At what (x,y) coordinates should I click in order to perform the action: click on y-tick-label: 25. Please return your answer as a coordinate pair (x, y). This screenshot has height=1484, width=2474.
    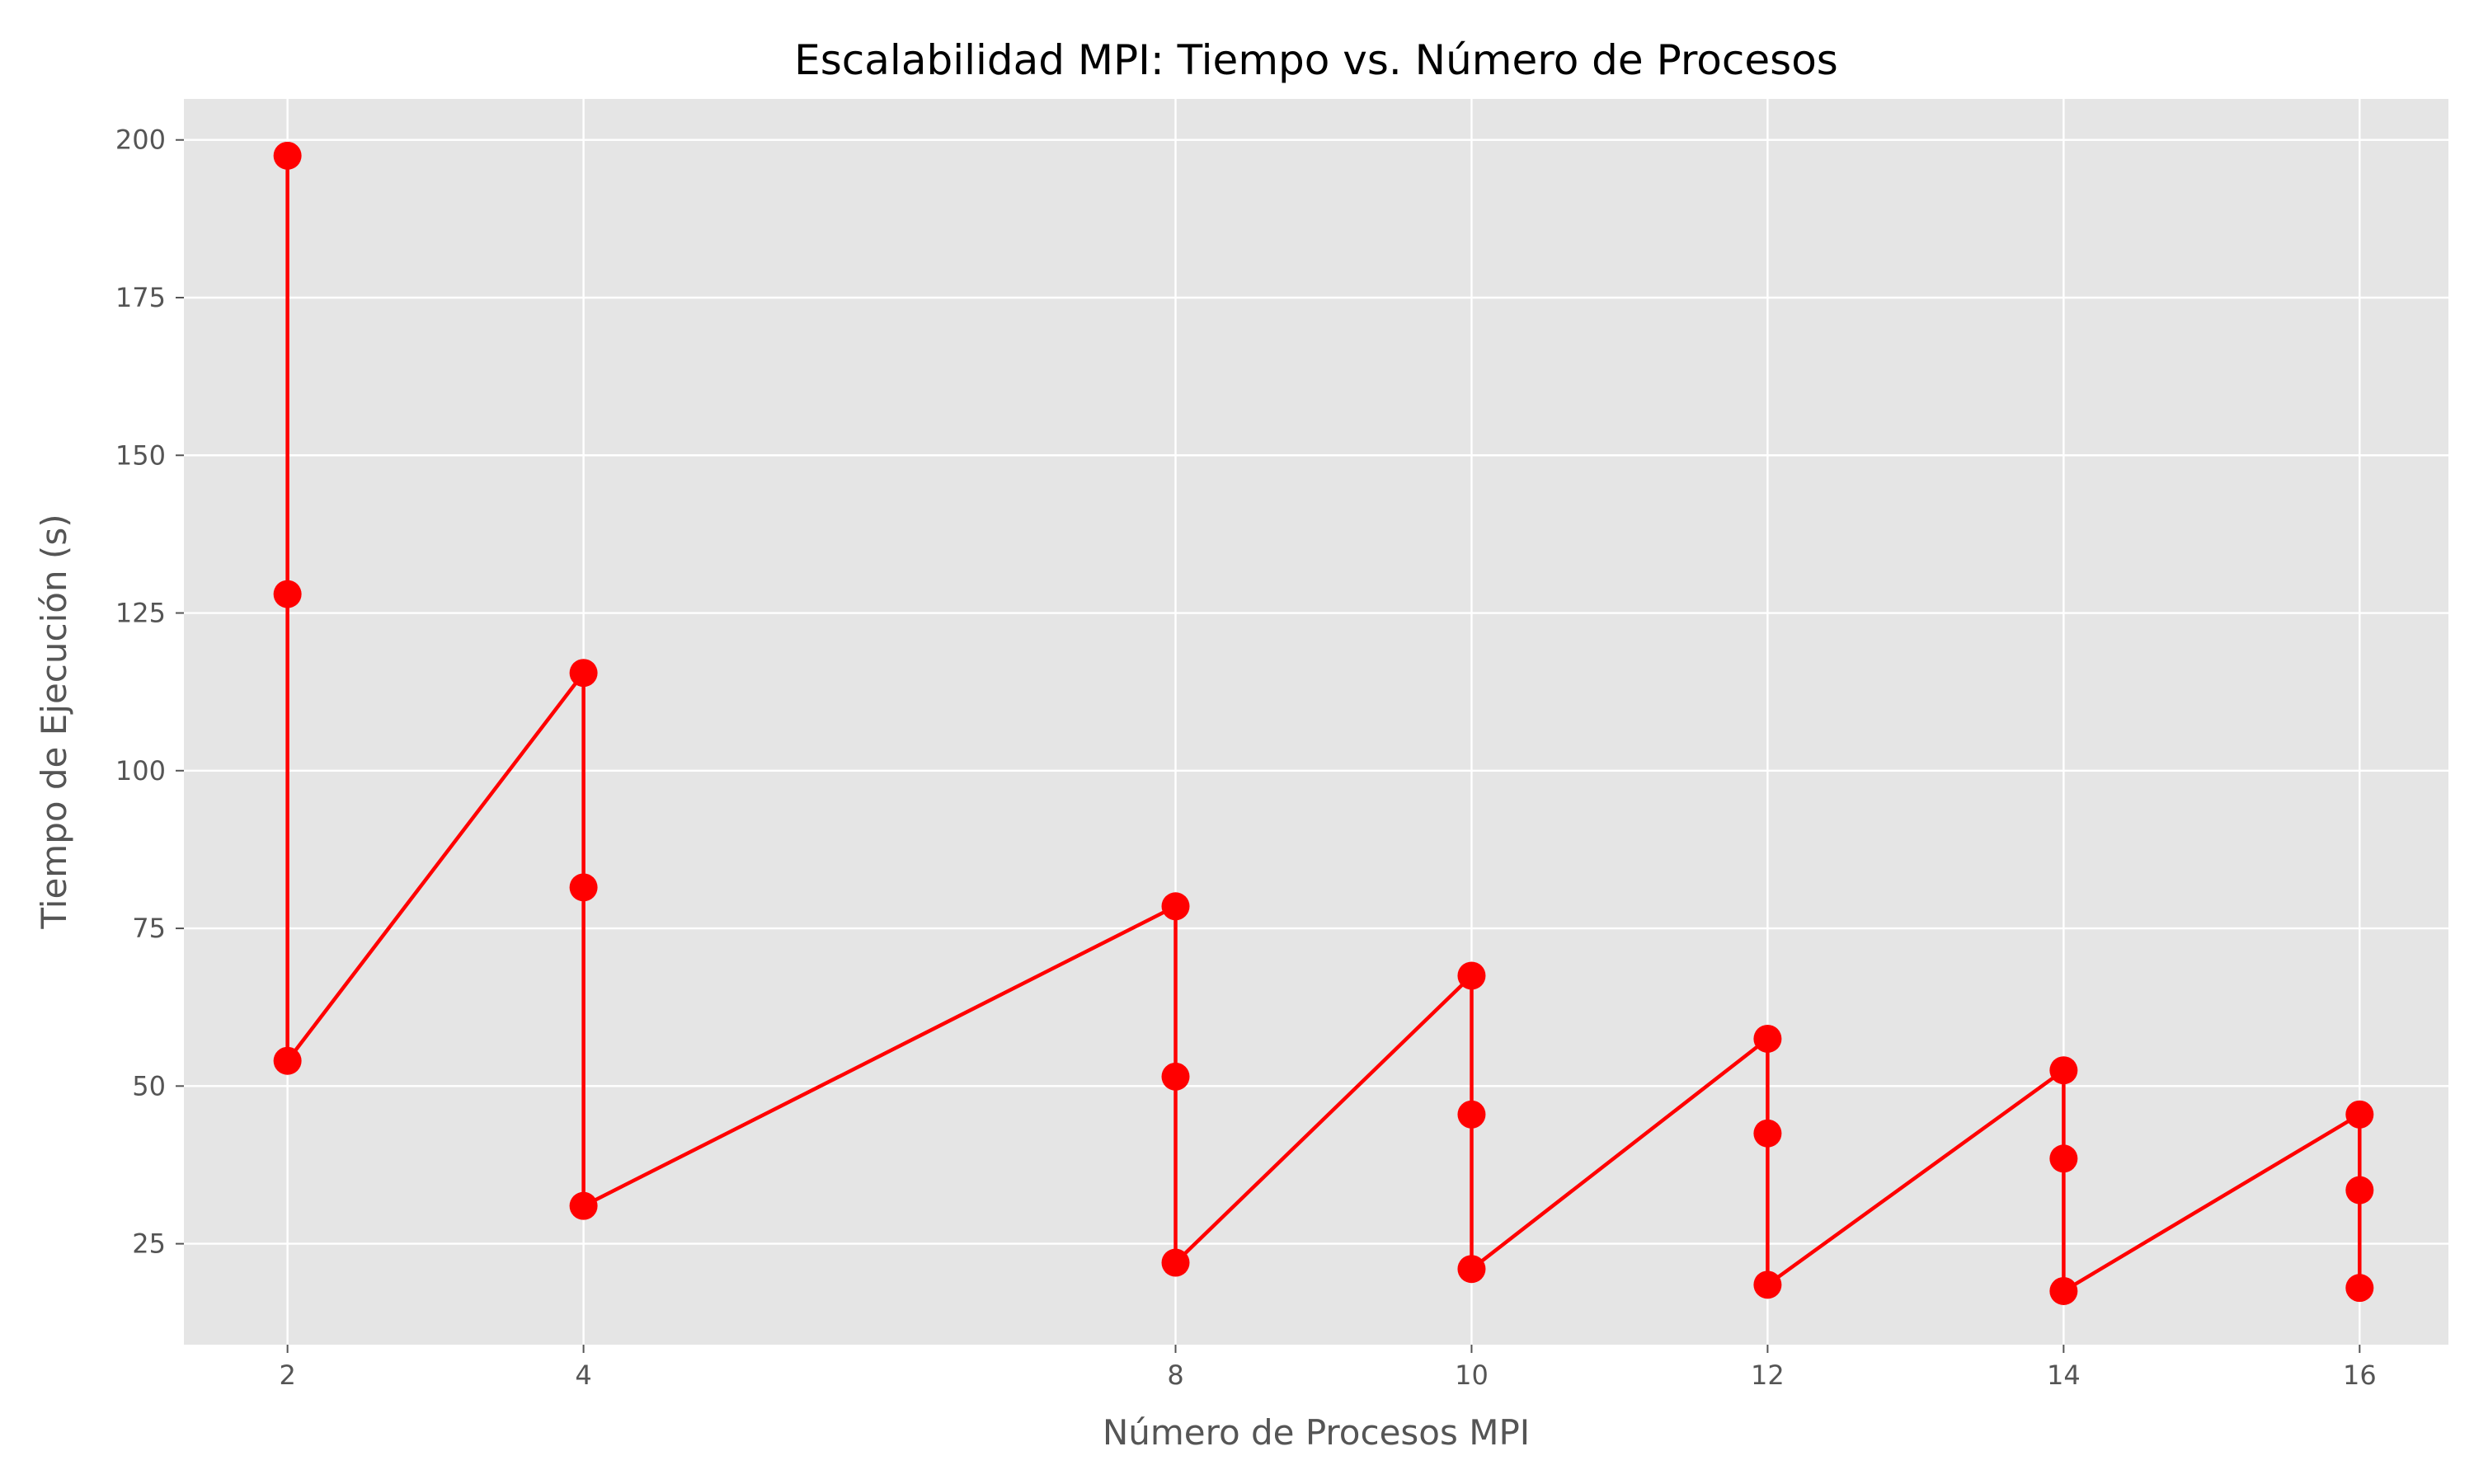
    Looking at the image, I should click on (149, 1244).